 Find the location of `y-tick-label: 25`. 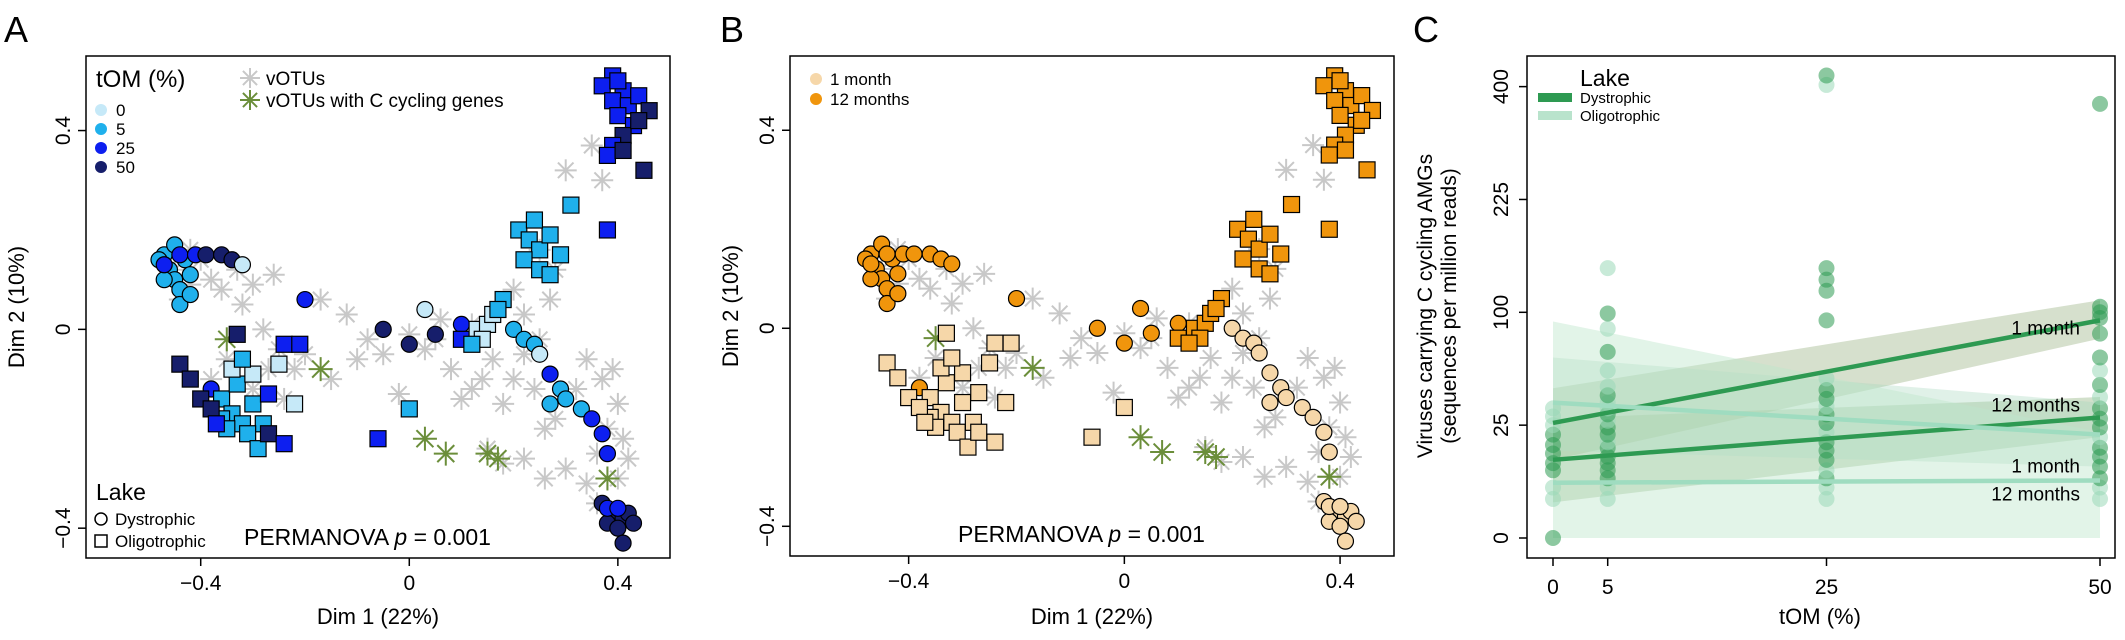

y-tick-label: 25 is located at coordinates (1501, 424).